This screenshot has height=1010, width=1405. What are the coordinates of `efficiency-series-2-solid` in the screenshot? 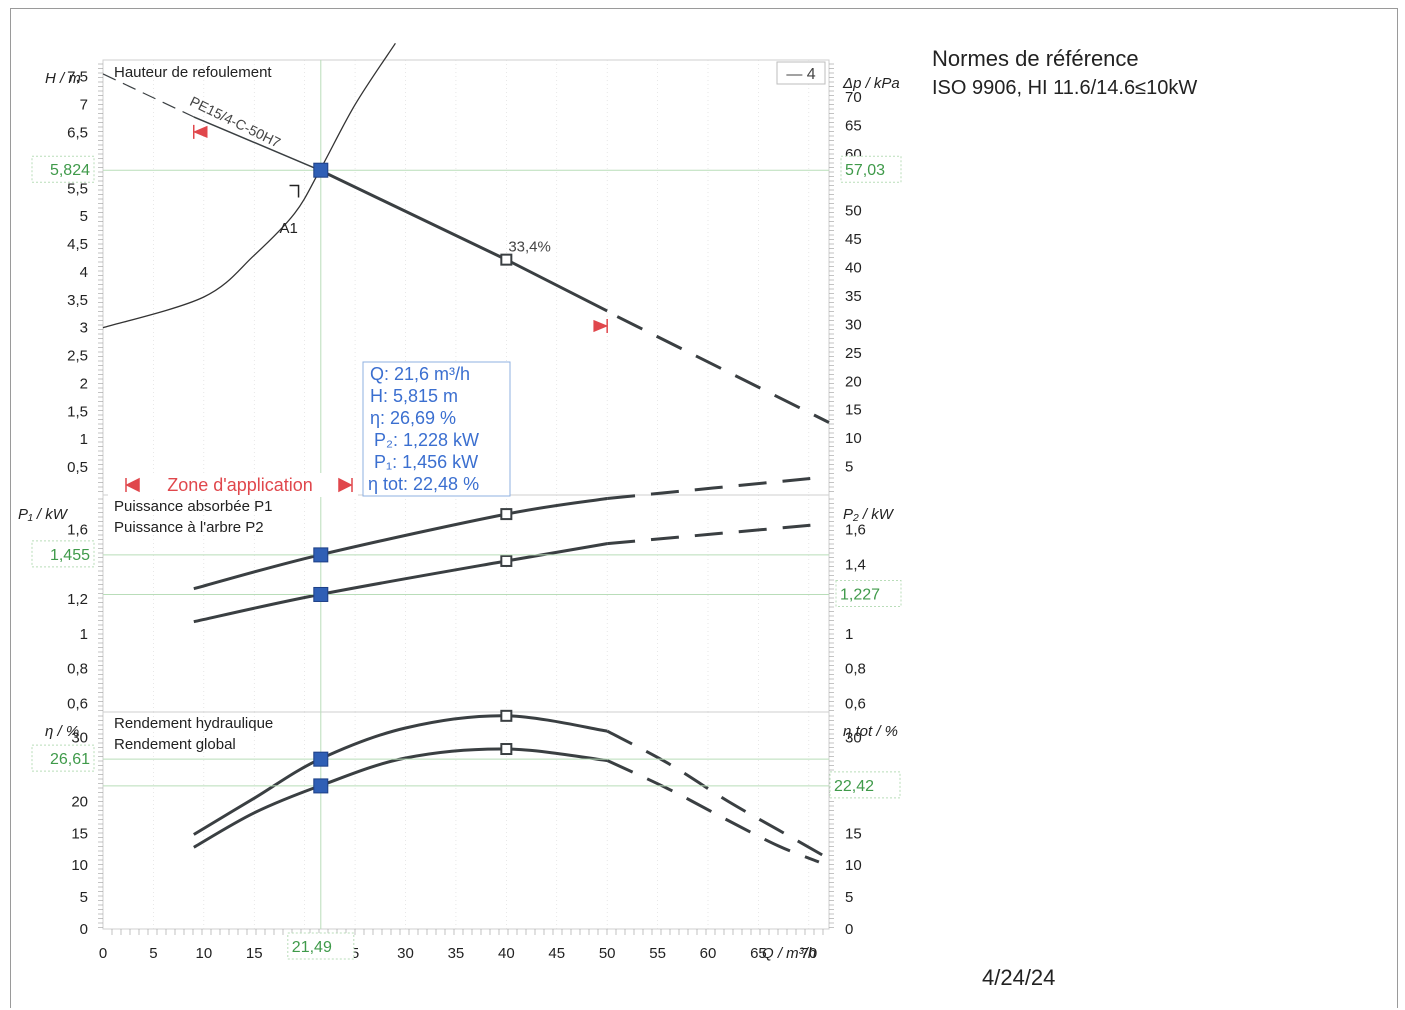 It's located at (400, 798).